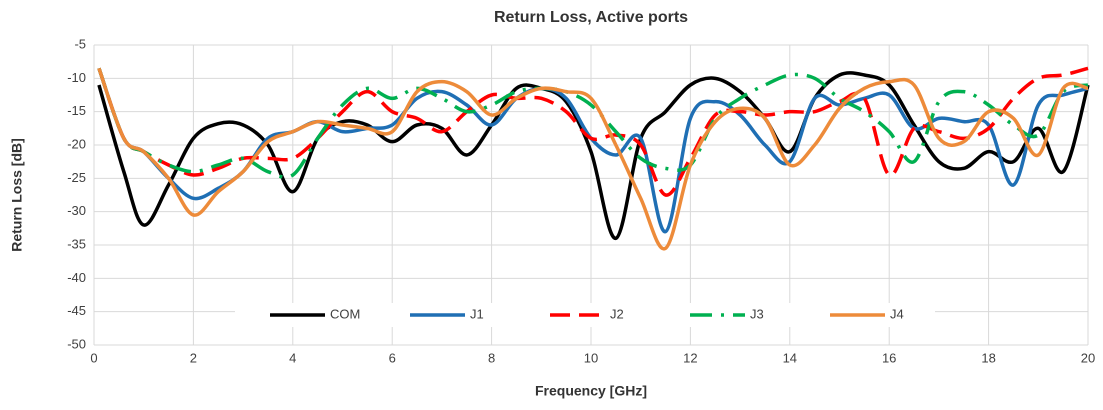 This screenshot has height=410, width=1103. I want to click on legend-label: J3, so click(757, 313).